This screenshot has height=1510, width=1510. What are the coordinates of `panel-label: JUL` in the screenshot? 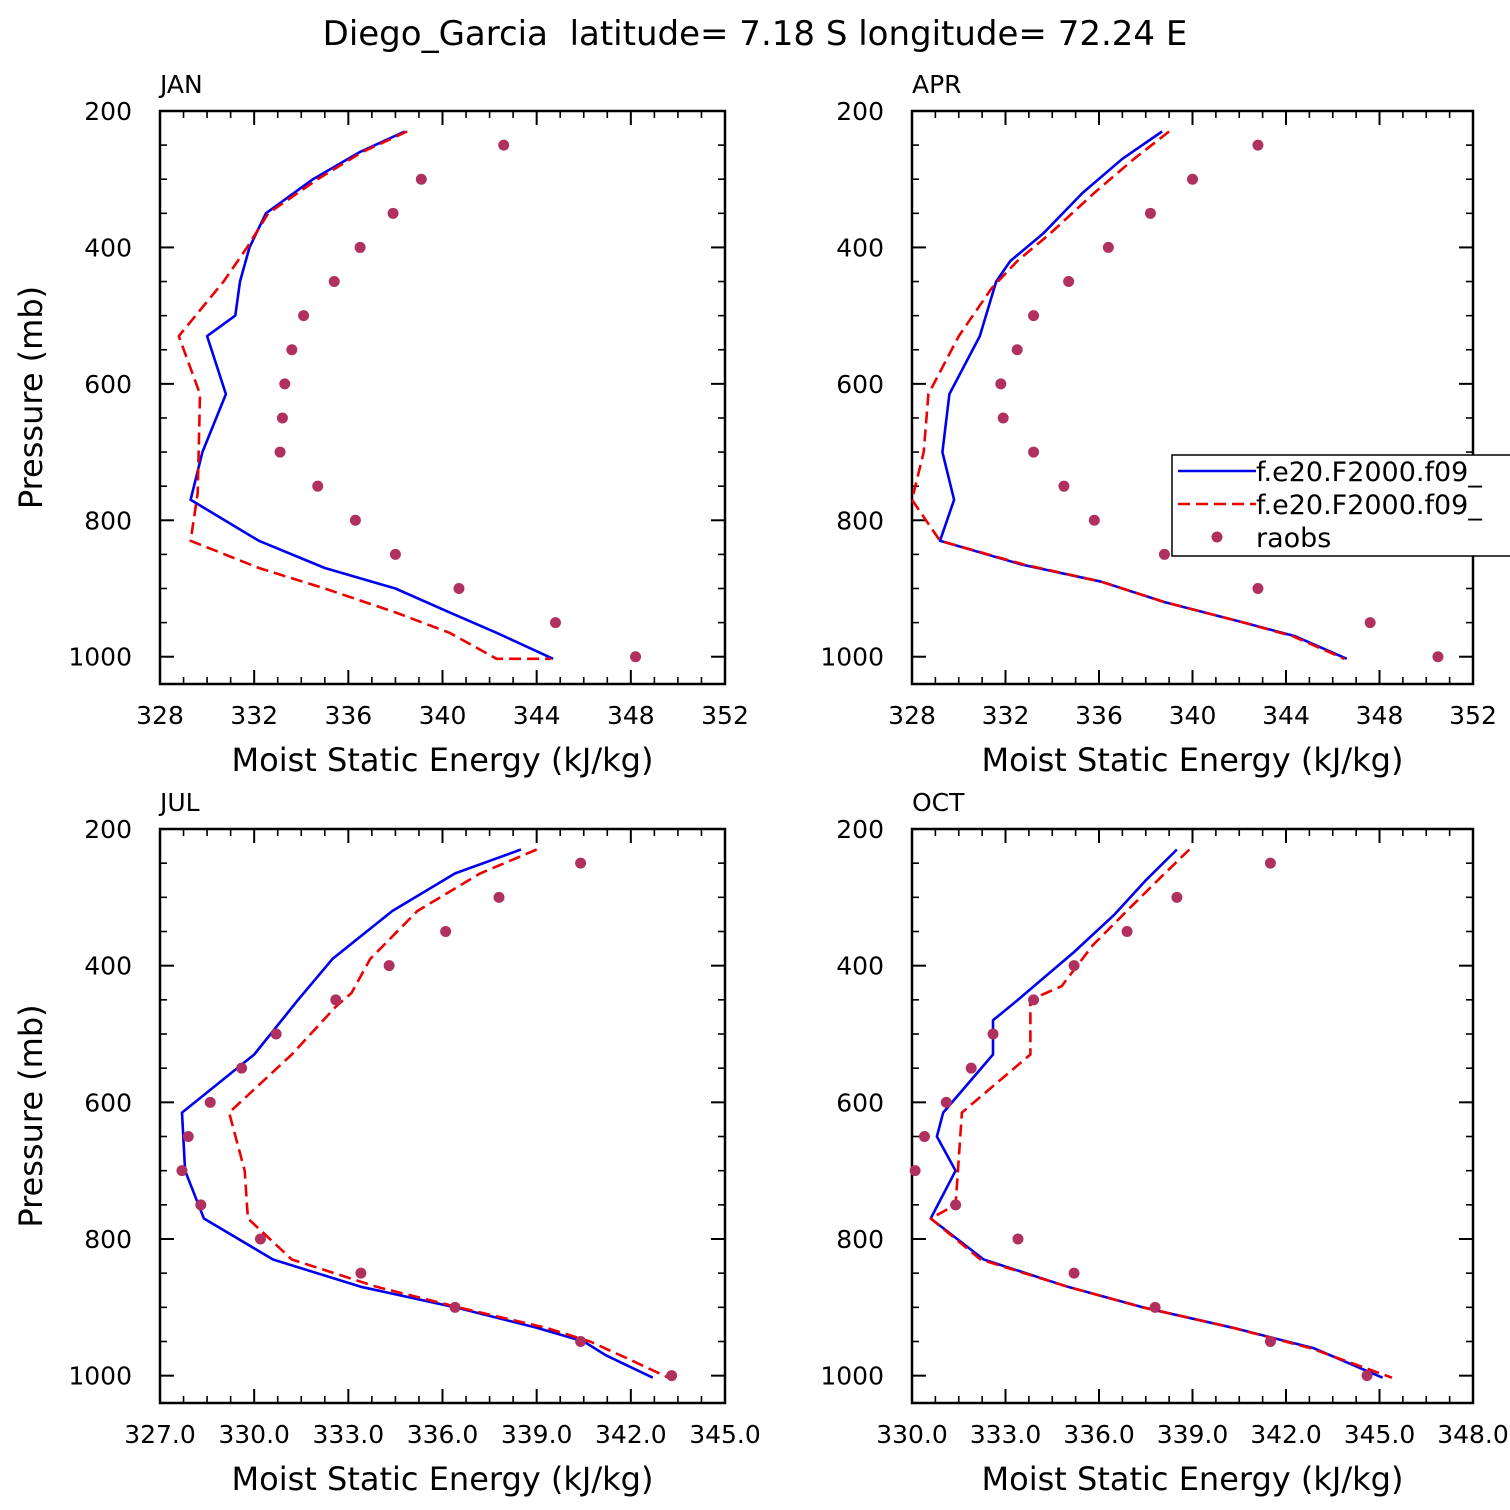 It's located at (179, 802).